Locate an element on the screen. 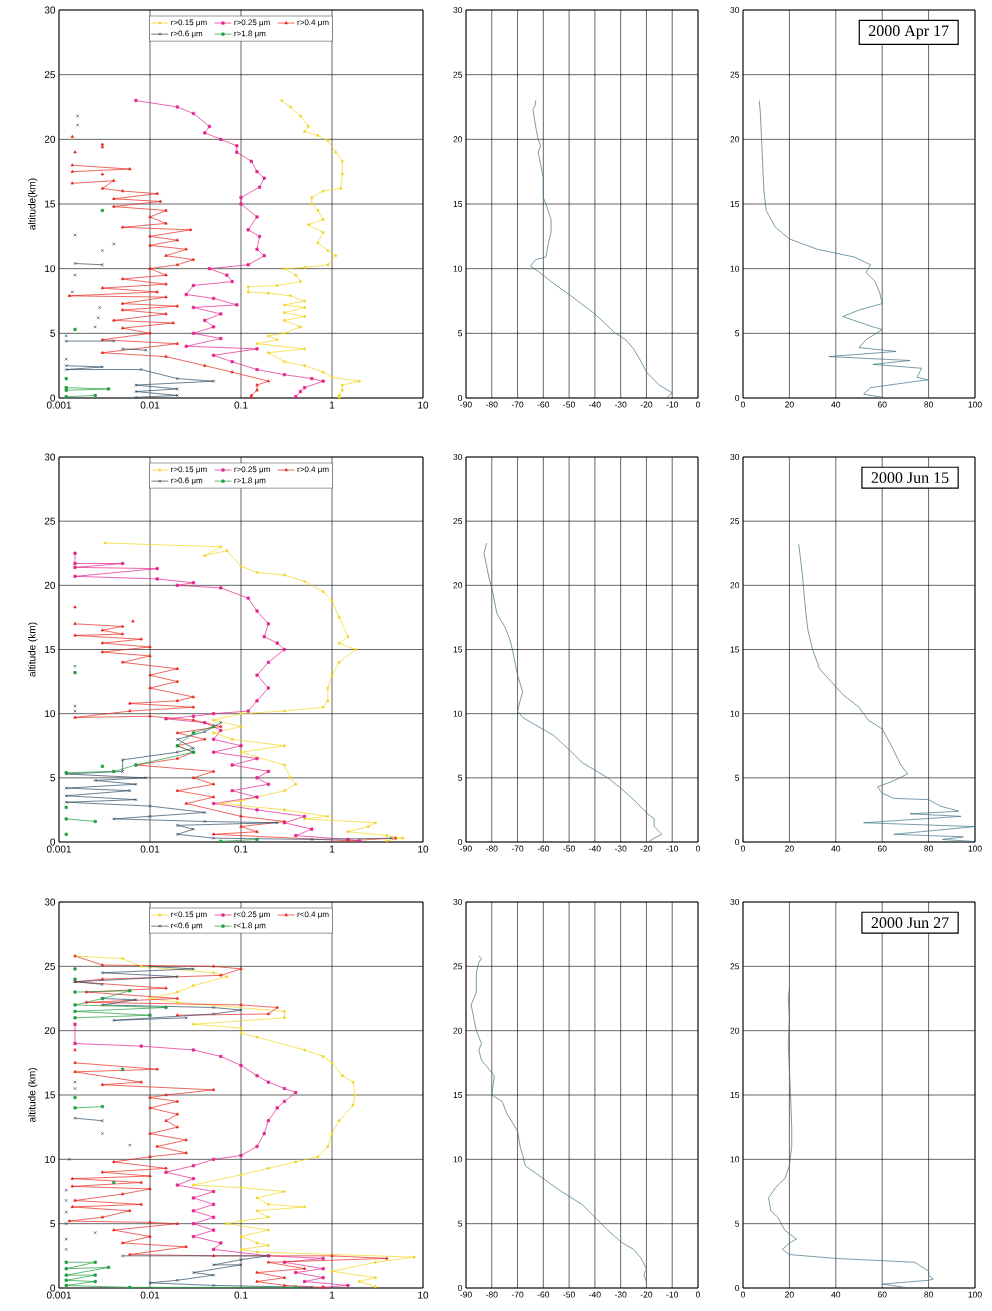 This screenshot has width=992, height=1311. legend-label: r<0.6 μm is located at coordinates (187, 926).